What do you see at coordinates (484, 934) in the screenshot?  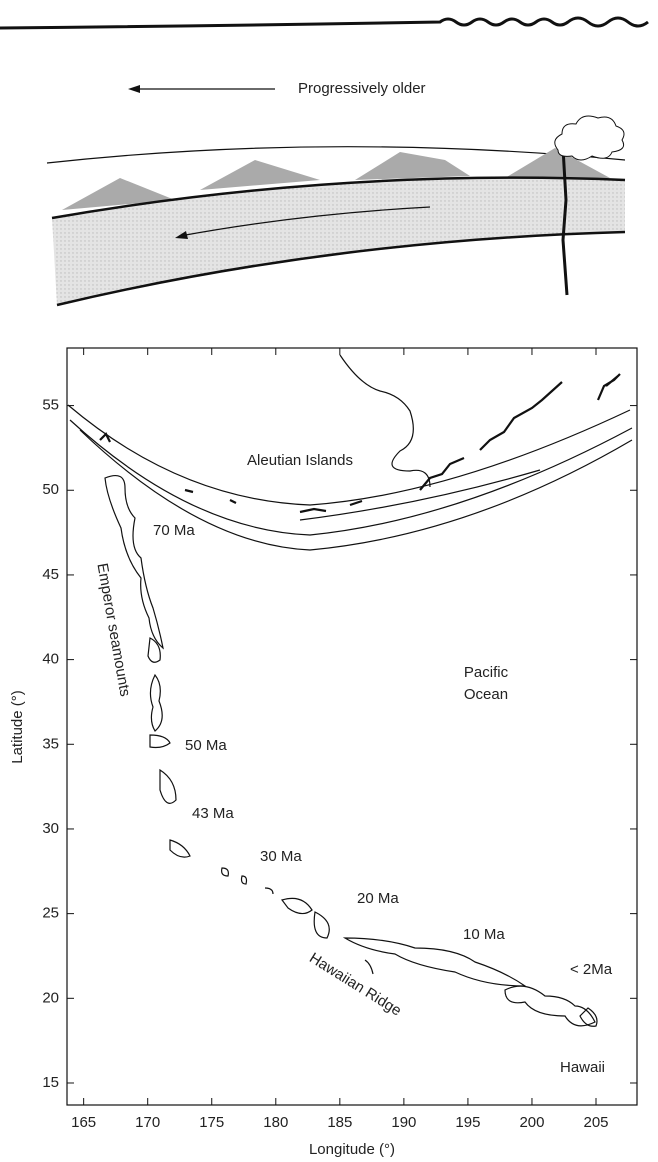 I see `map-label: 10 Ma` at bounding box center [484, 934].